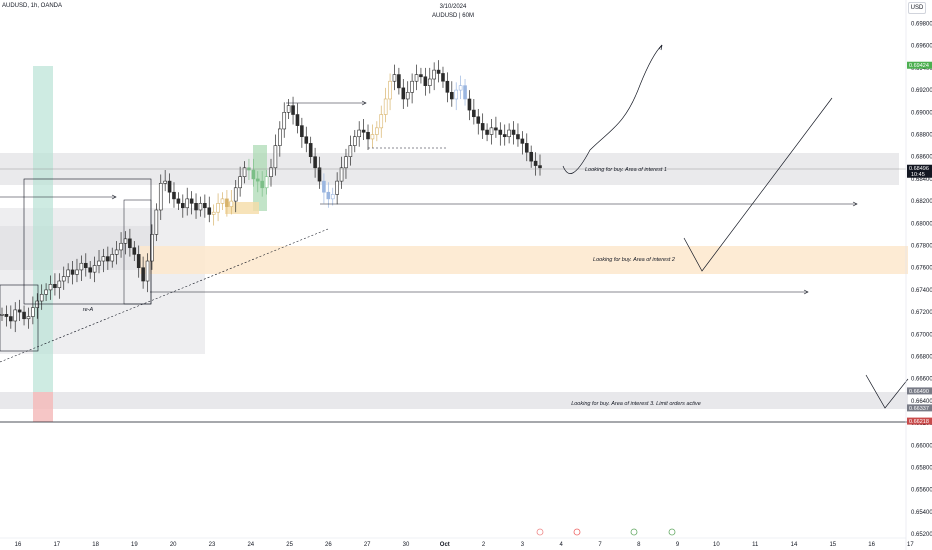  I want to click on y-tick-label: 0.69400, so click(921, 69).